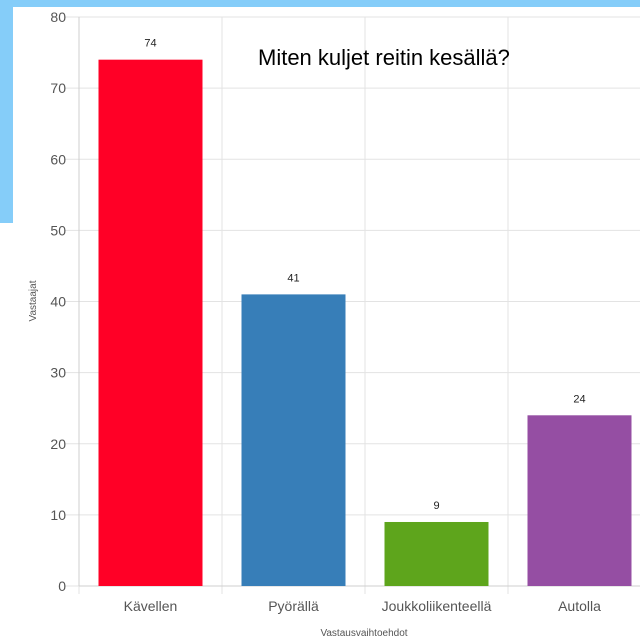 The width and height of the screenshot is (640, 643). What do you see at coordinates (436, 506) in the screenshot?
I see `data-label: 9` at bounding box center [436, 506].